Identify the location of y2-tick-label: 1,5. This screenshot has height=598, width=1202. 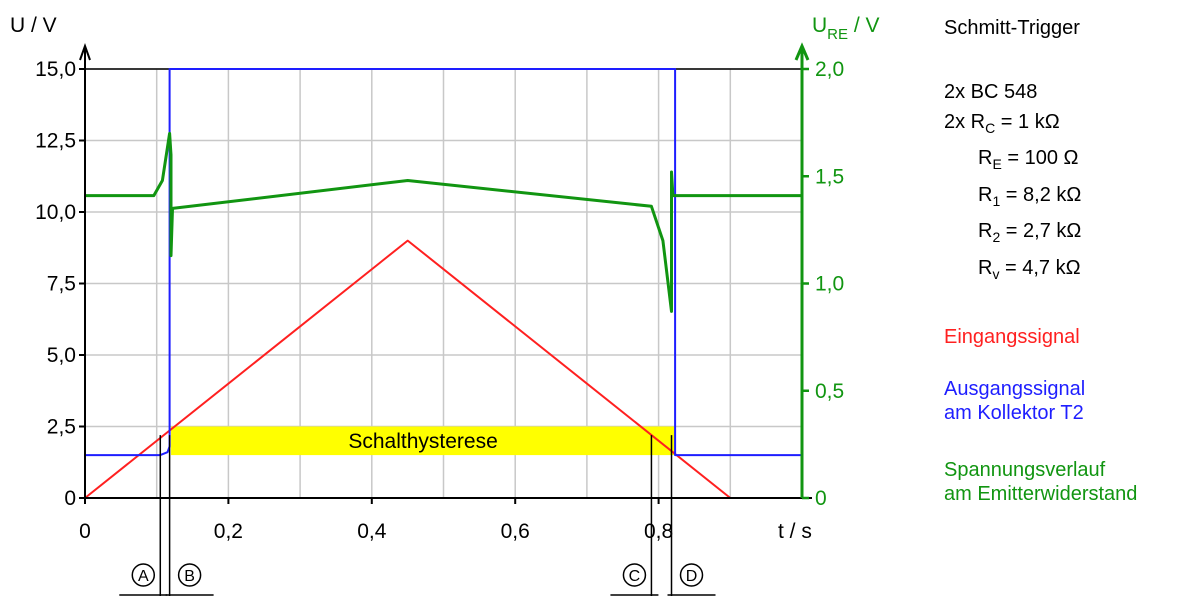
(829, 176).